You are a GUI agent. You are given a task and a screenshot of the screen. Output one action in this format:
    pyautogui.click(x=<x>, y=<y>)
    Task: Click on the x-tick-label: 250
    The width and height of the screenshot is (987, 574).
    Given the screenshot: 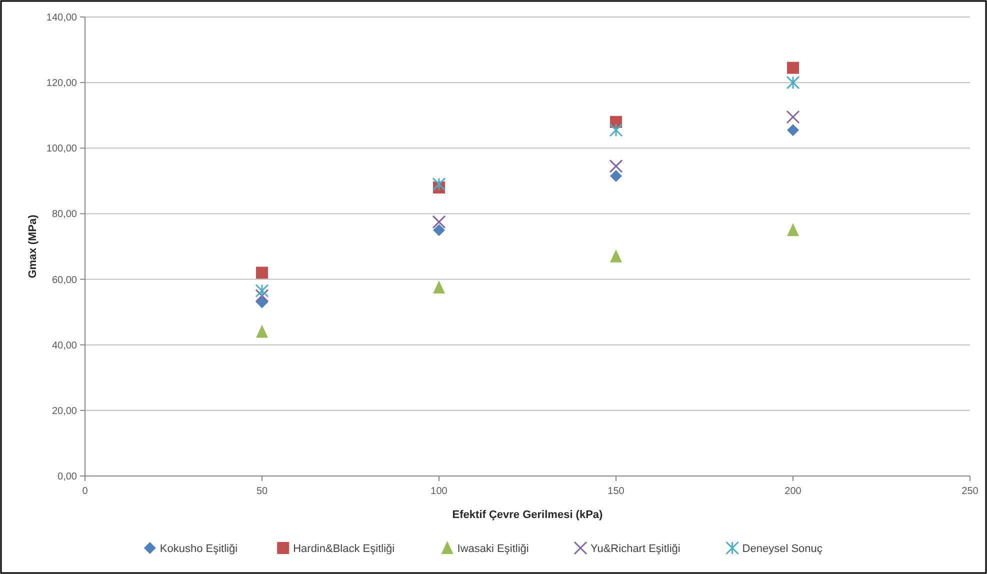 What is the action you would take?
    pyautogui.click(x=970, y=491)
    